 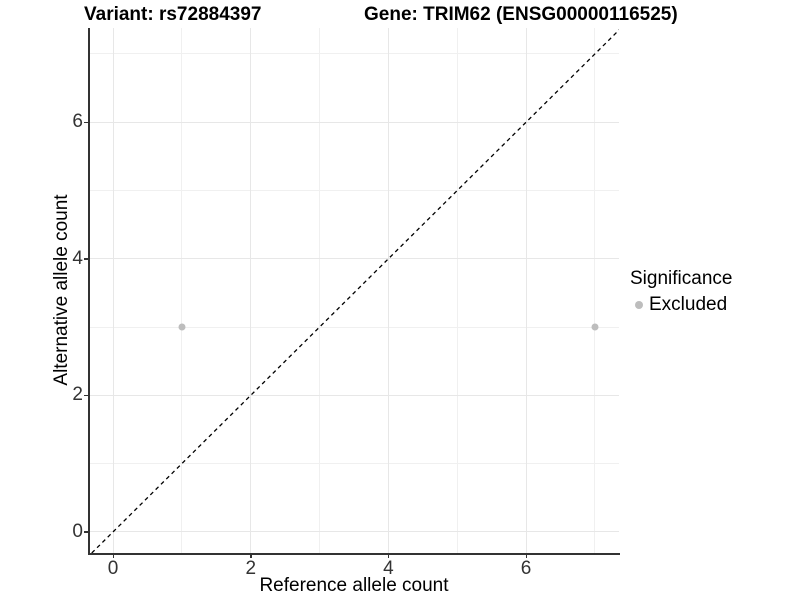 What do you see at coordinates (77, 395) in the screenshot?
I see `y-tick-label: 2` at bounding box center [77, 395].